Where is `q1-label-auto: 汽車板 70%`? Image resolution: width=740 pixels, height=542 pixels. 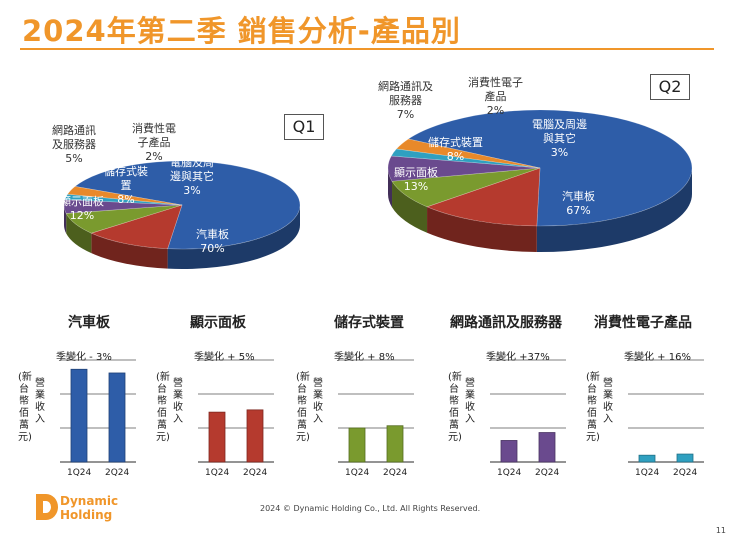 q1-label-auto: 汽車板 70% is located at coordinates (212, 241).